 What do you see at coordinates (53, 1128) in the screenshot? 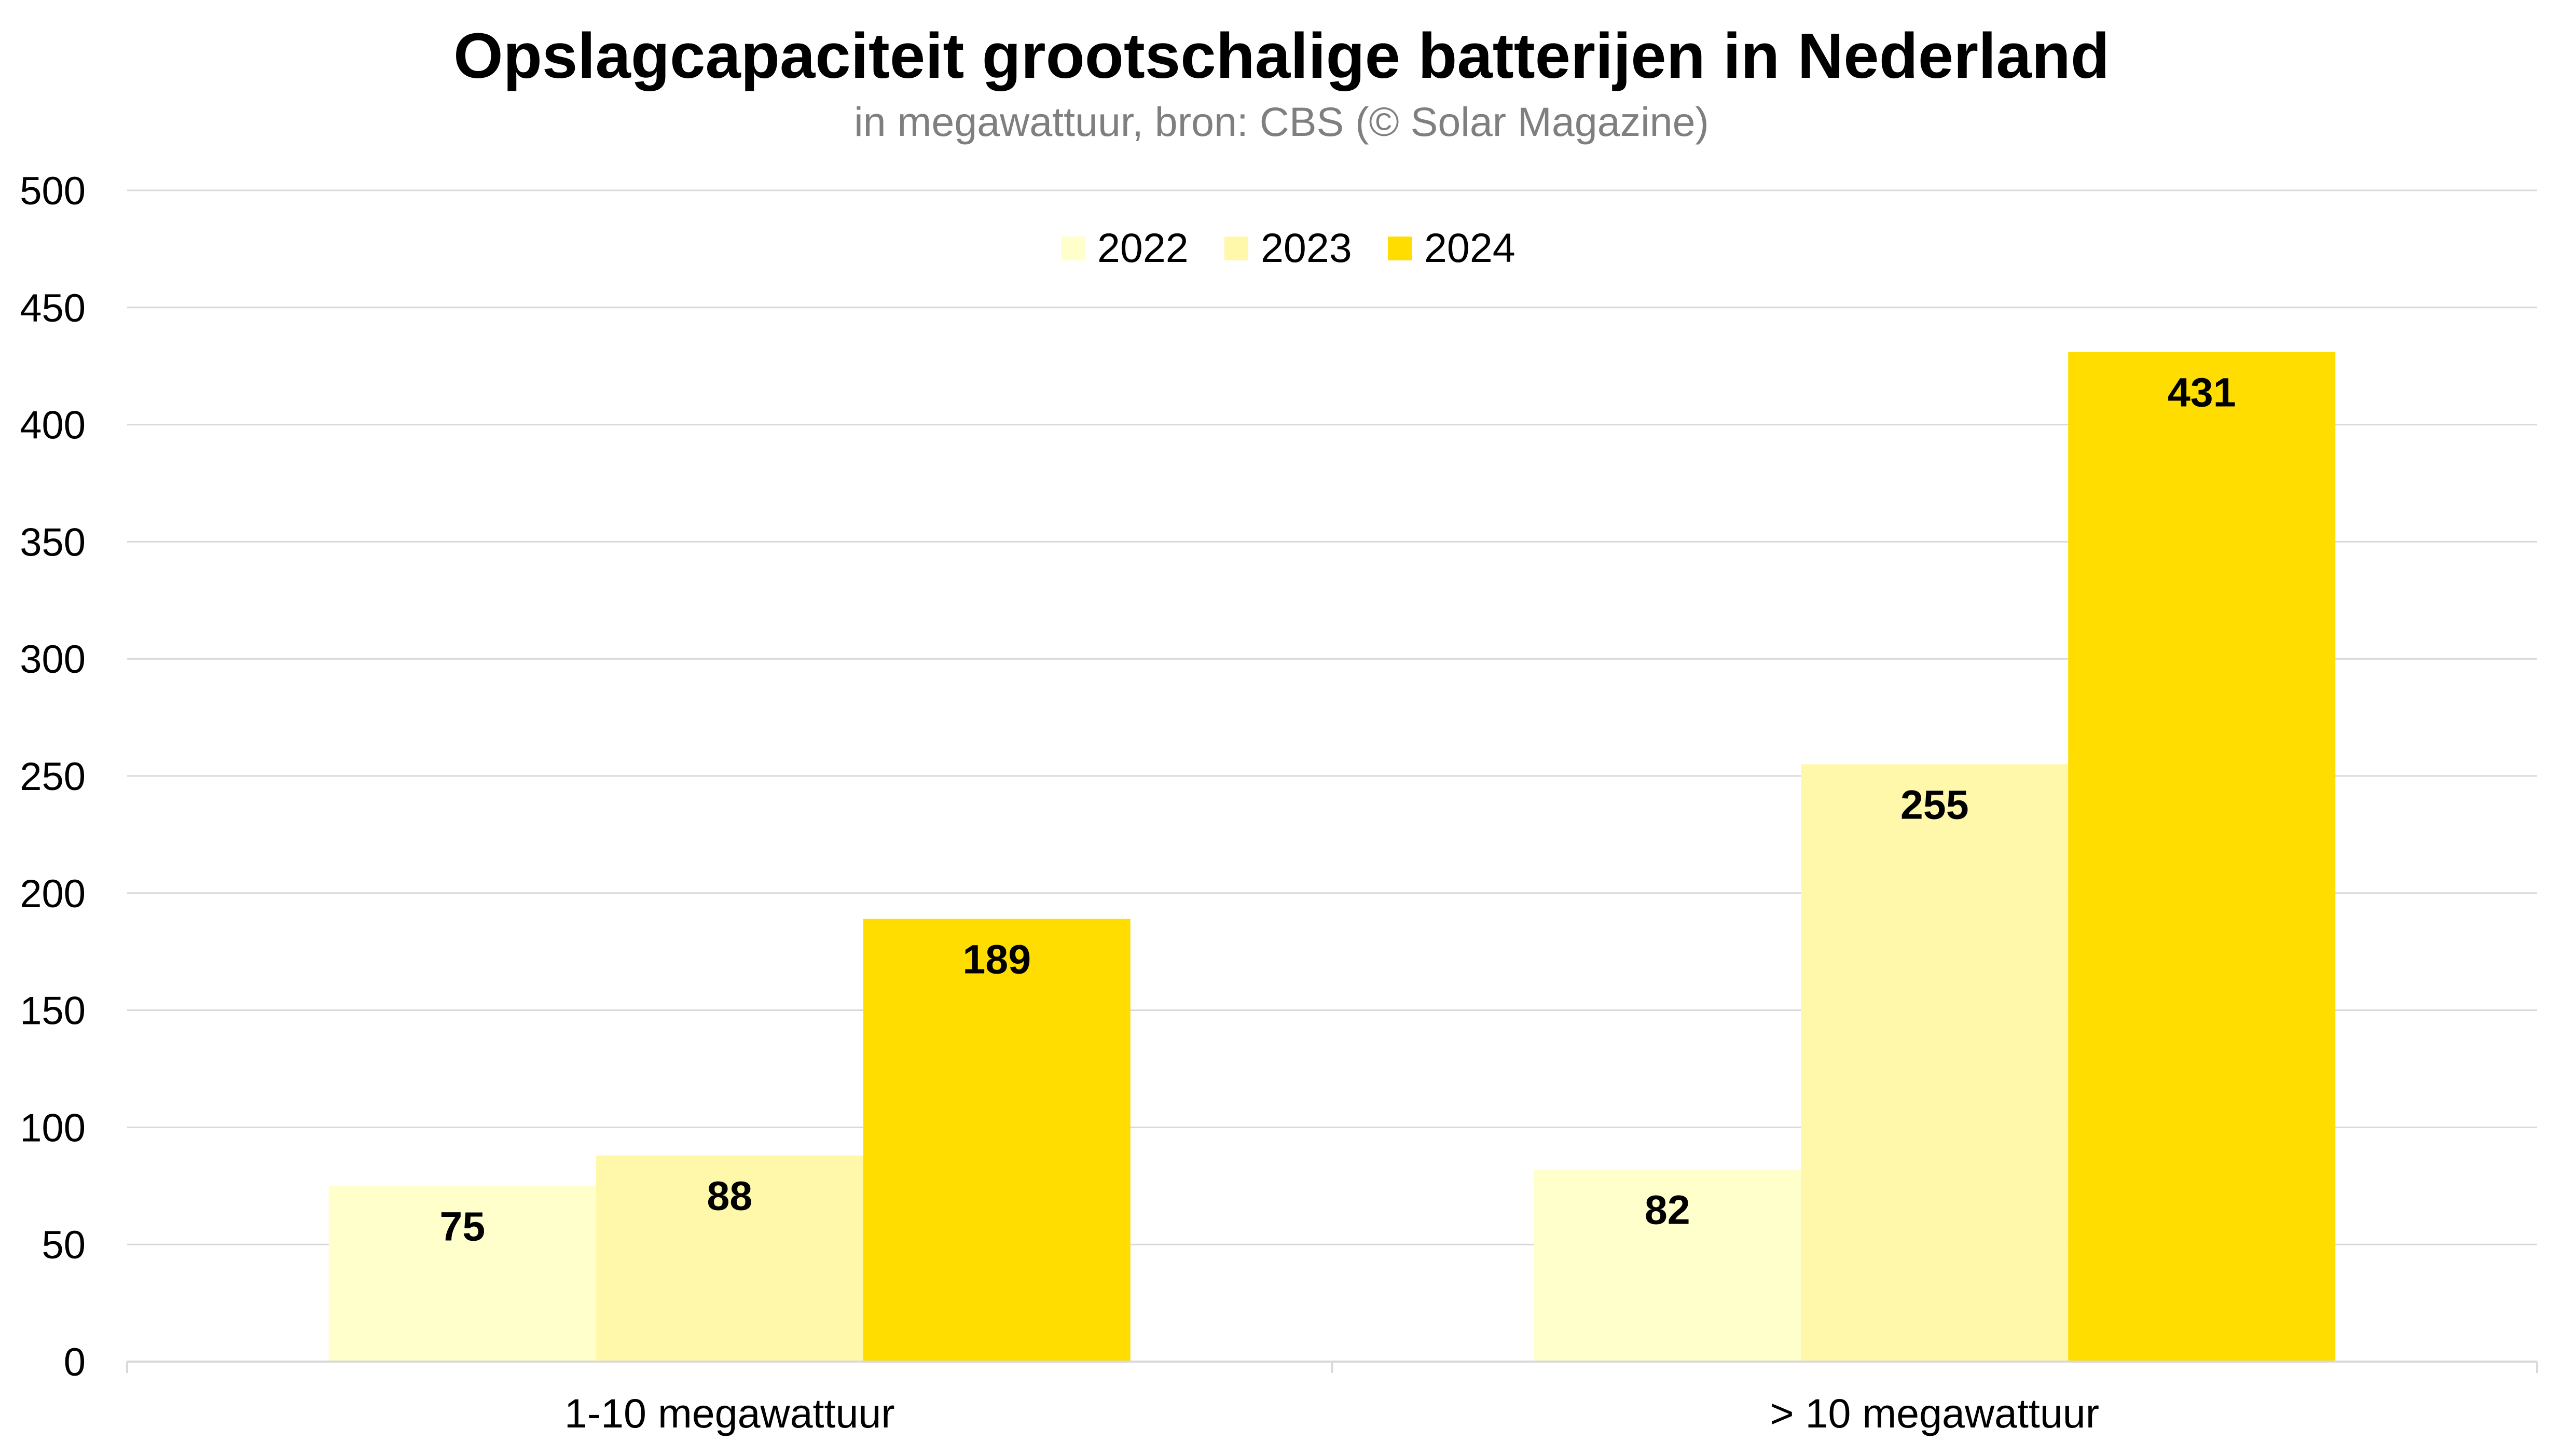
I see `y-tick-label: 100` at bounding box center [53, 1128].